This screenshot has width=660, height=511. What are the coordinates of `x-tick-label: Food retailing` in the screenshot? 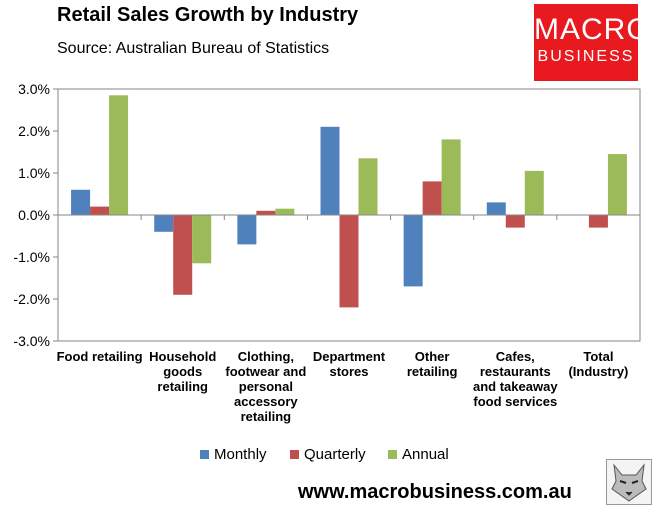 It's located at (100, 356).